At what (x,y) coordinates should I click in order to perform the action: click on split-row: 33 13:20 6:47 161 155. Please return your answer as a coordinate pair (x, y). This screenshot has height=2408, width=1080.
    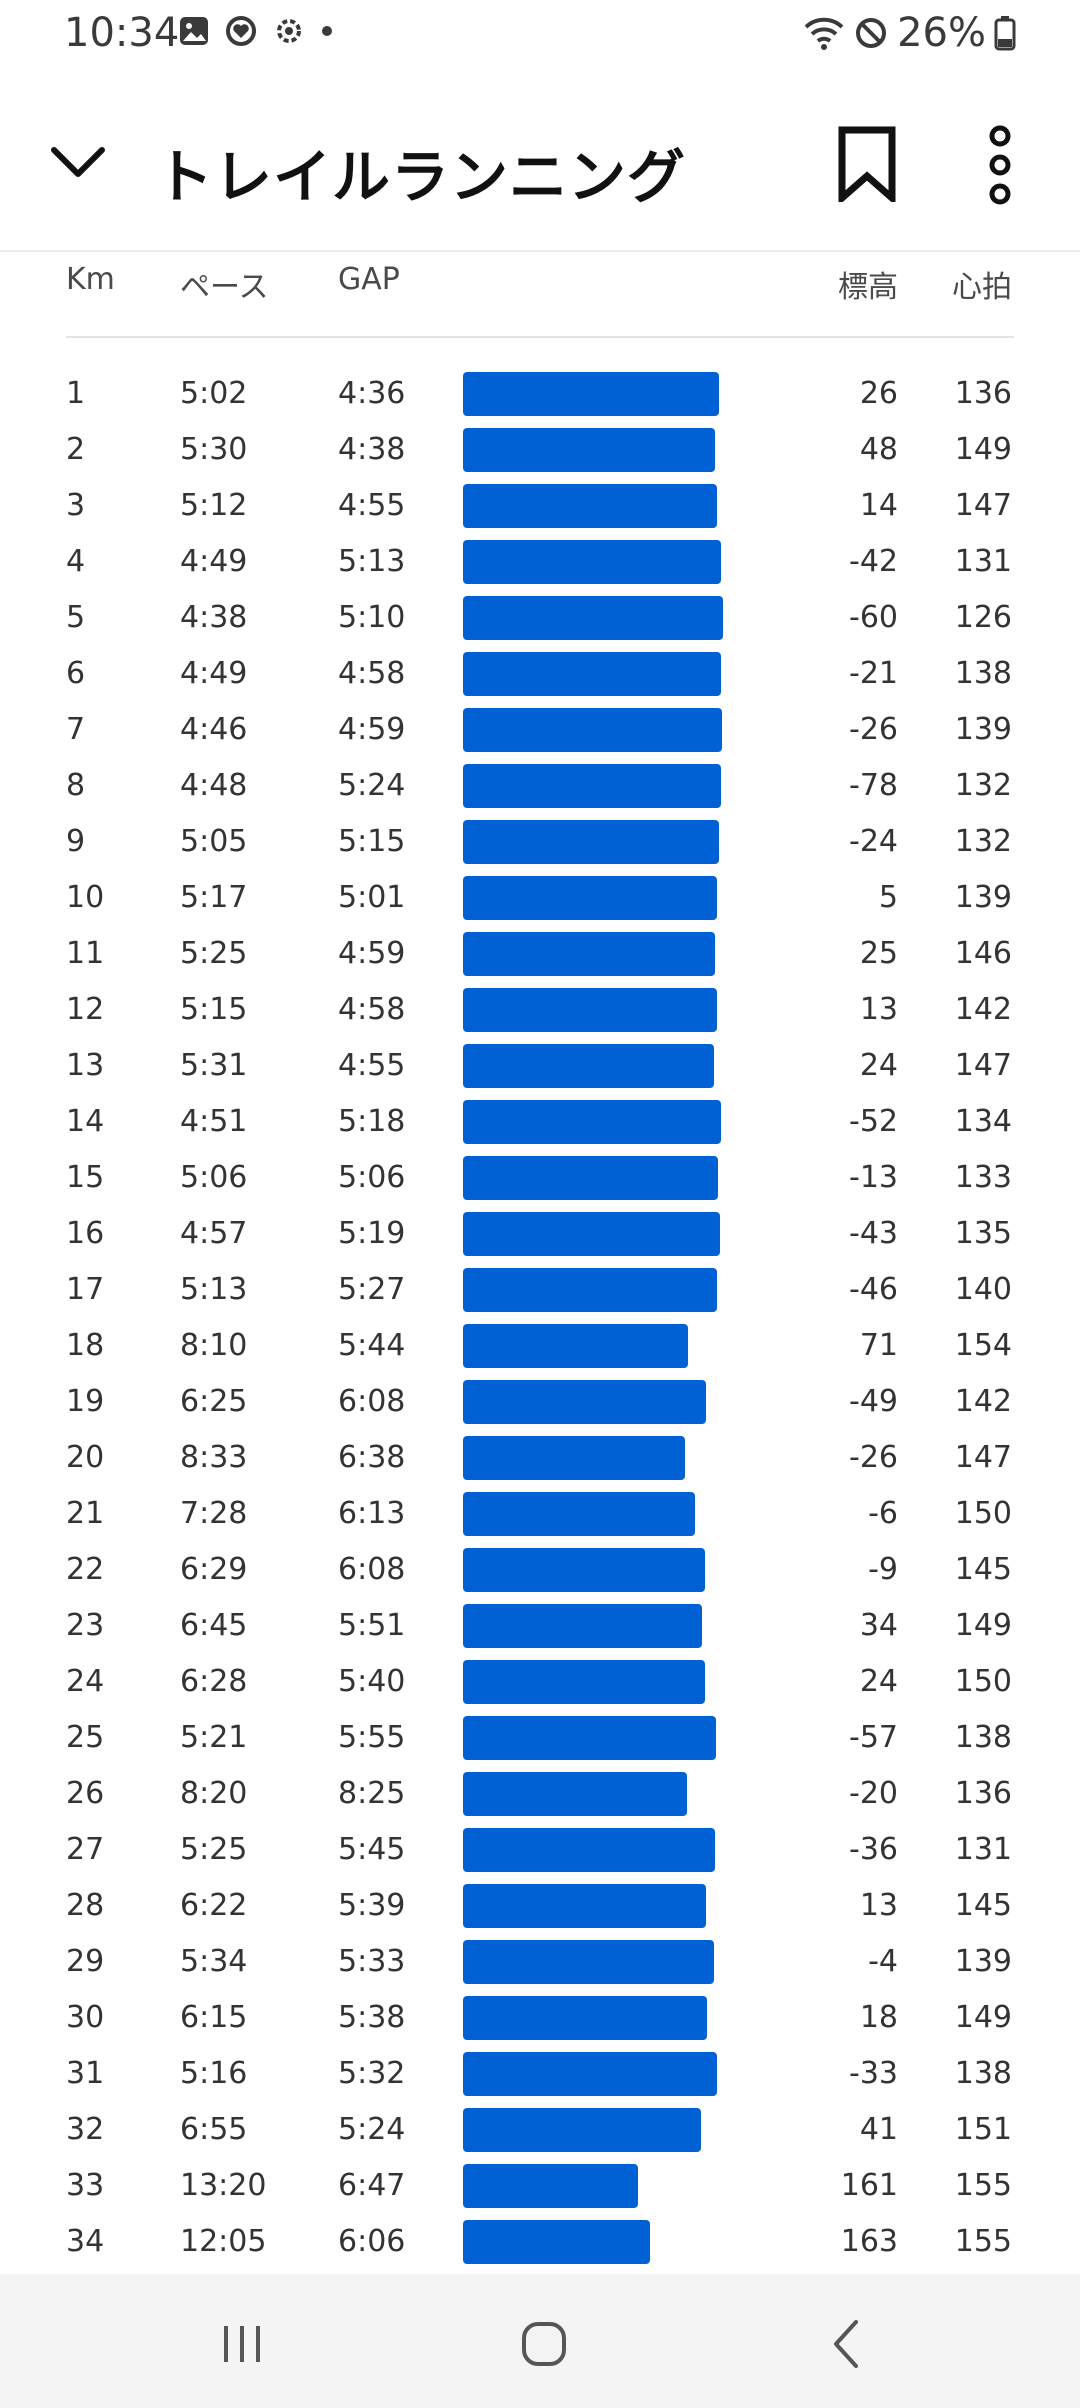
    Looking at the image, I should click on (540, 2190).